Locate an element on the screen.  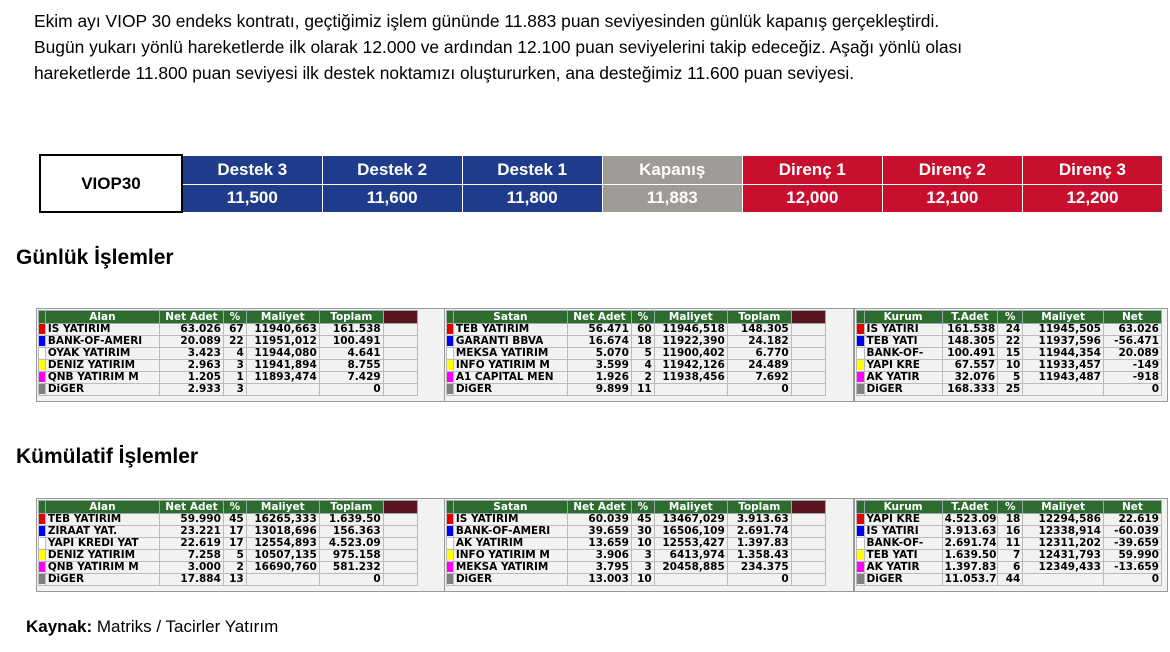
table-cell: 11951,012 is located at coordinates (282, 341).